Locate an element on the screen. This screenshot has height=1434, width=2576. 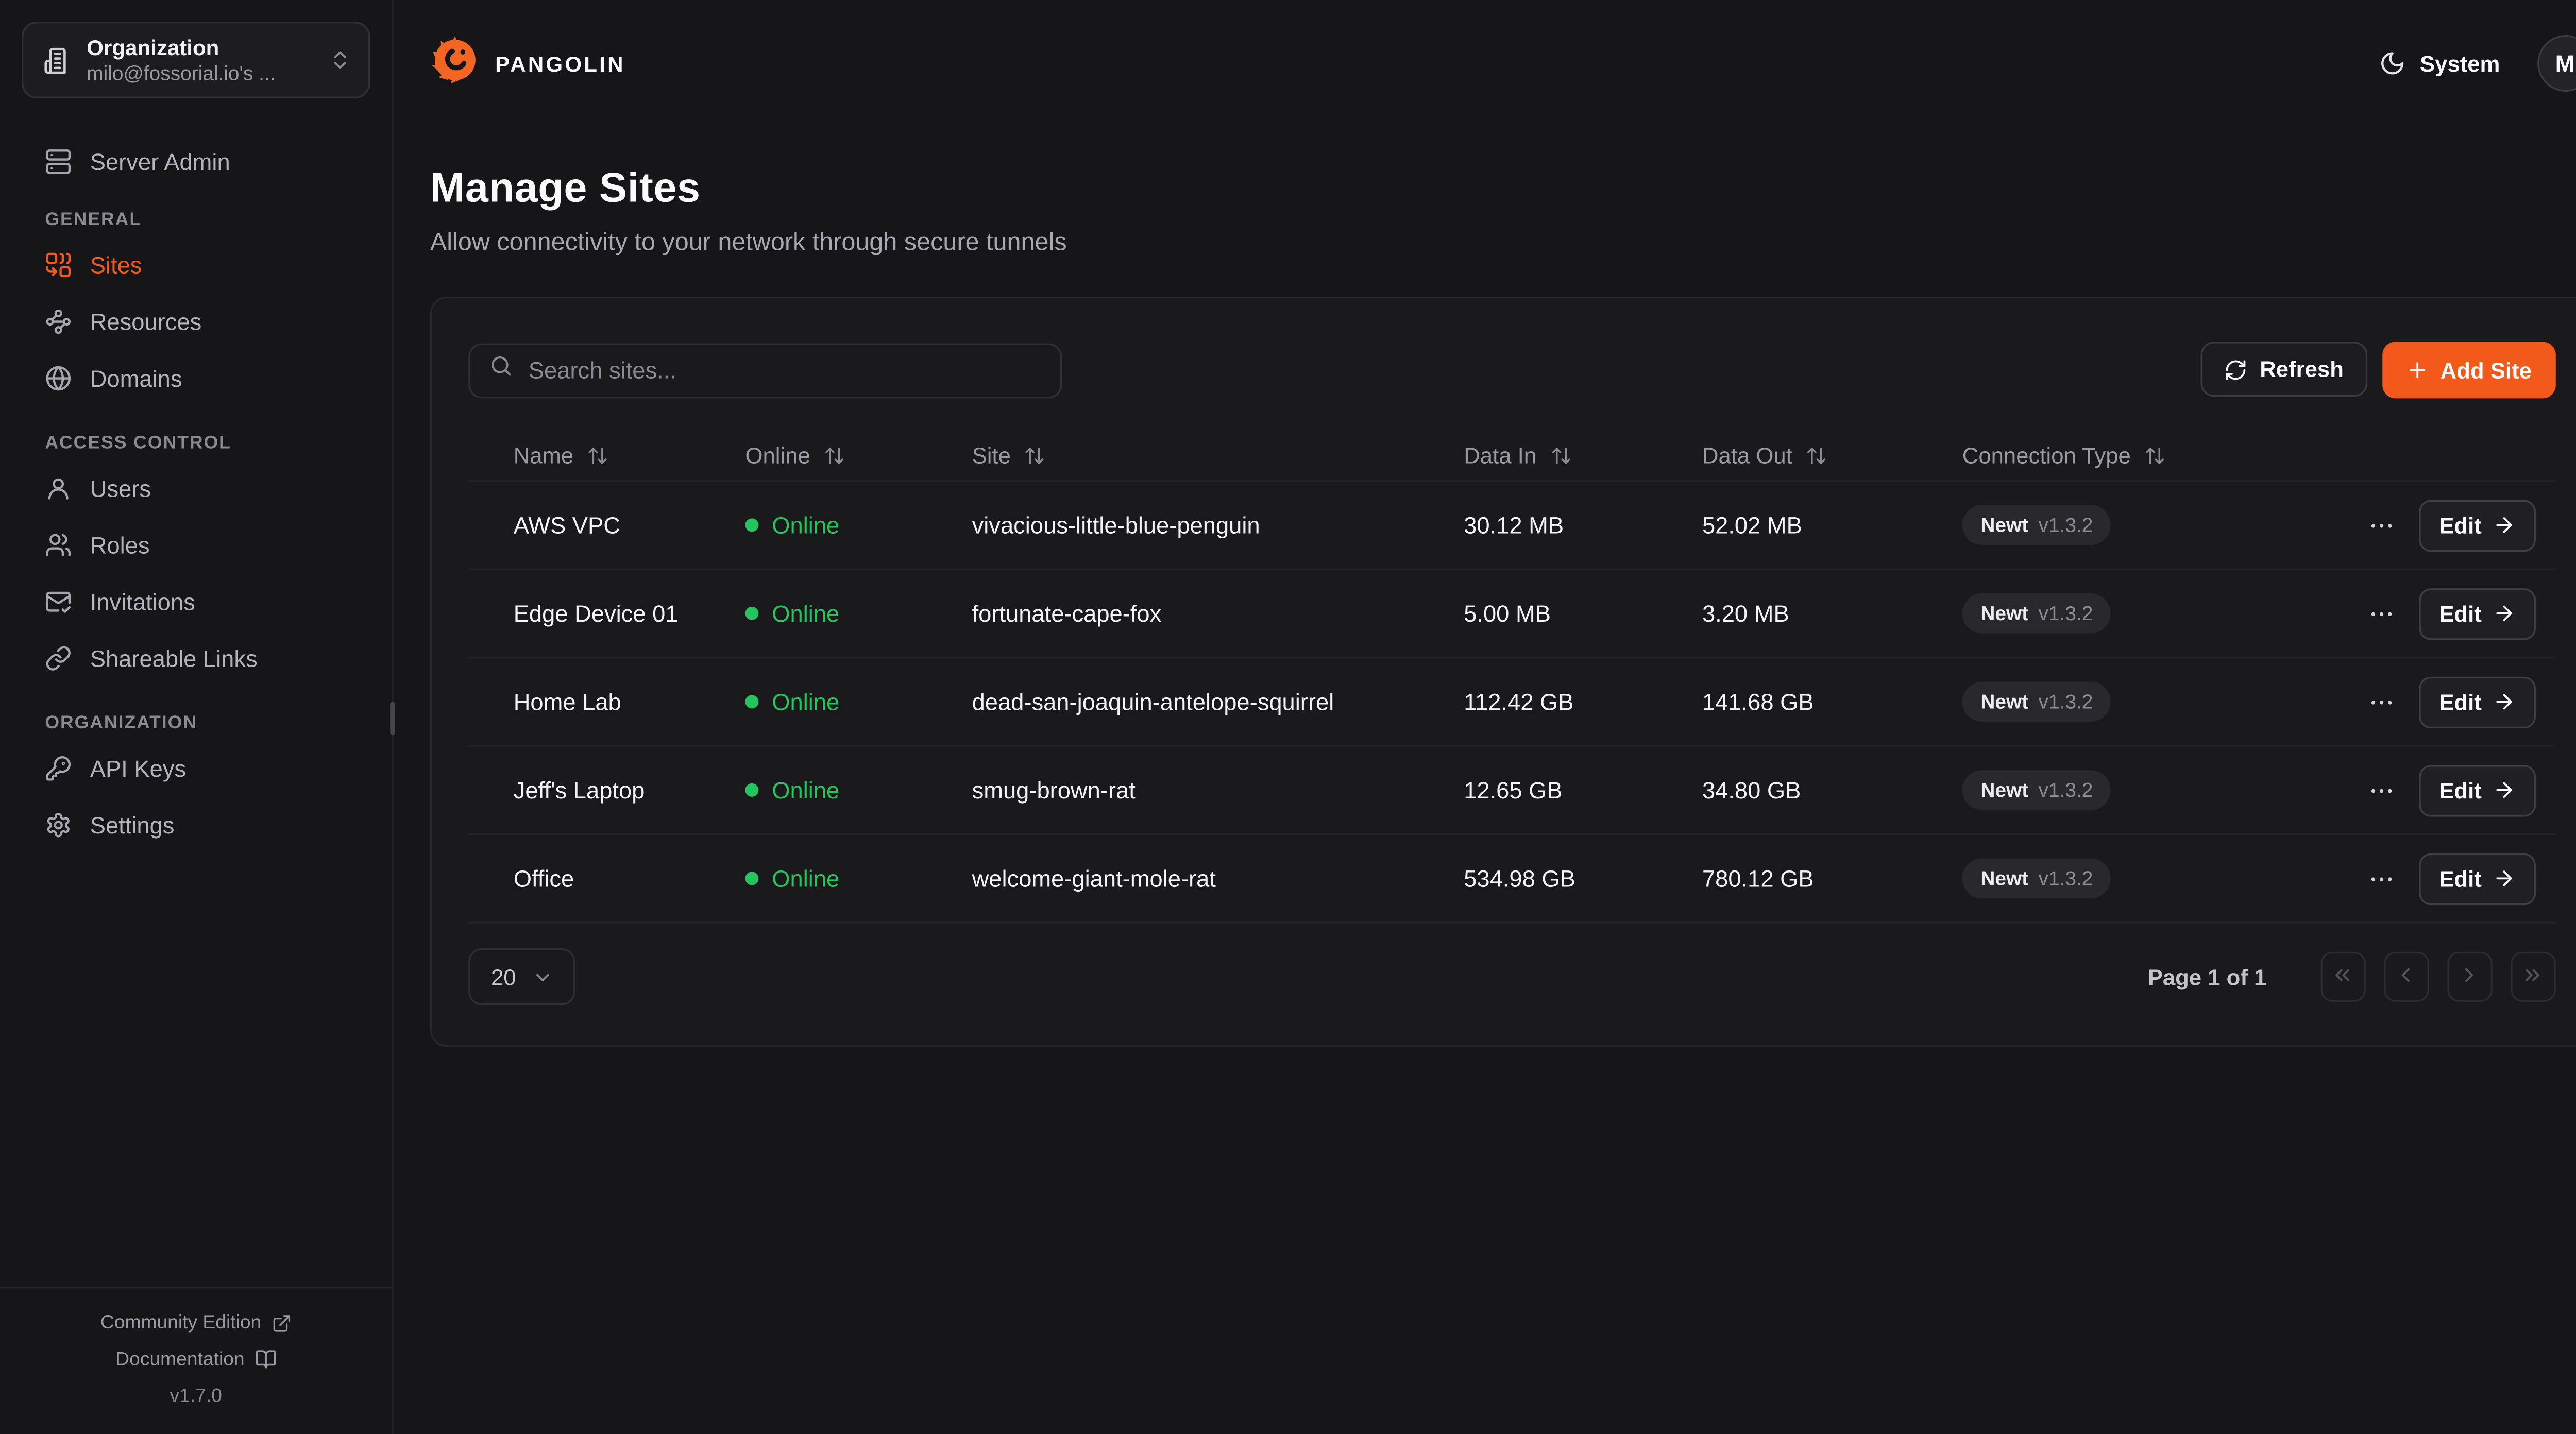
sidebar-item-settings: Settings is located at coordinates (196, 824).